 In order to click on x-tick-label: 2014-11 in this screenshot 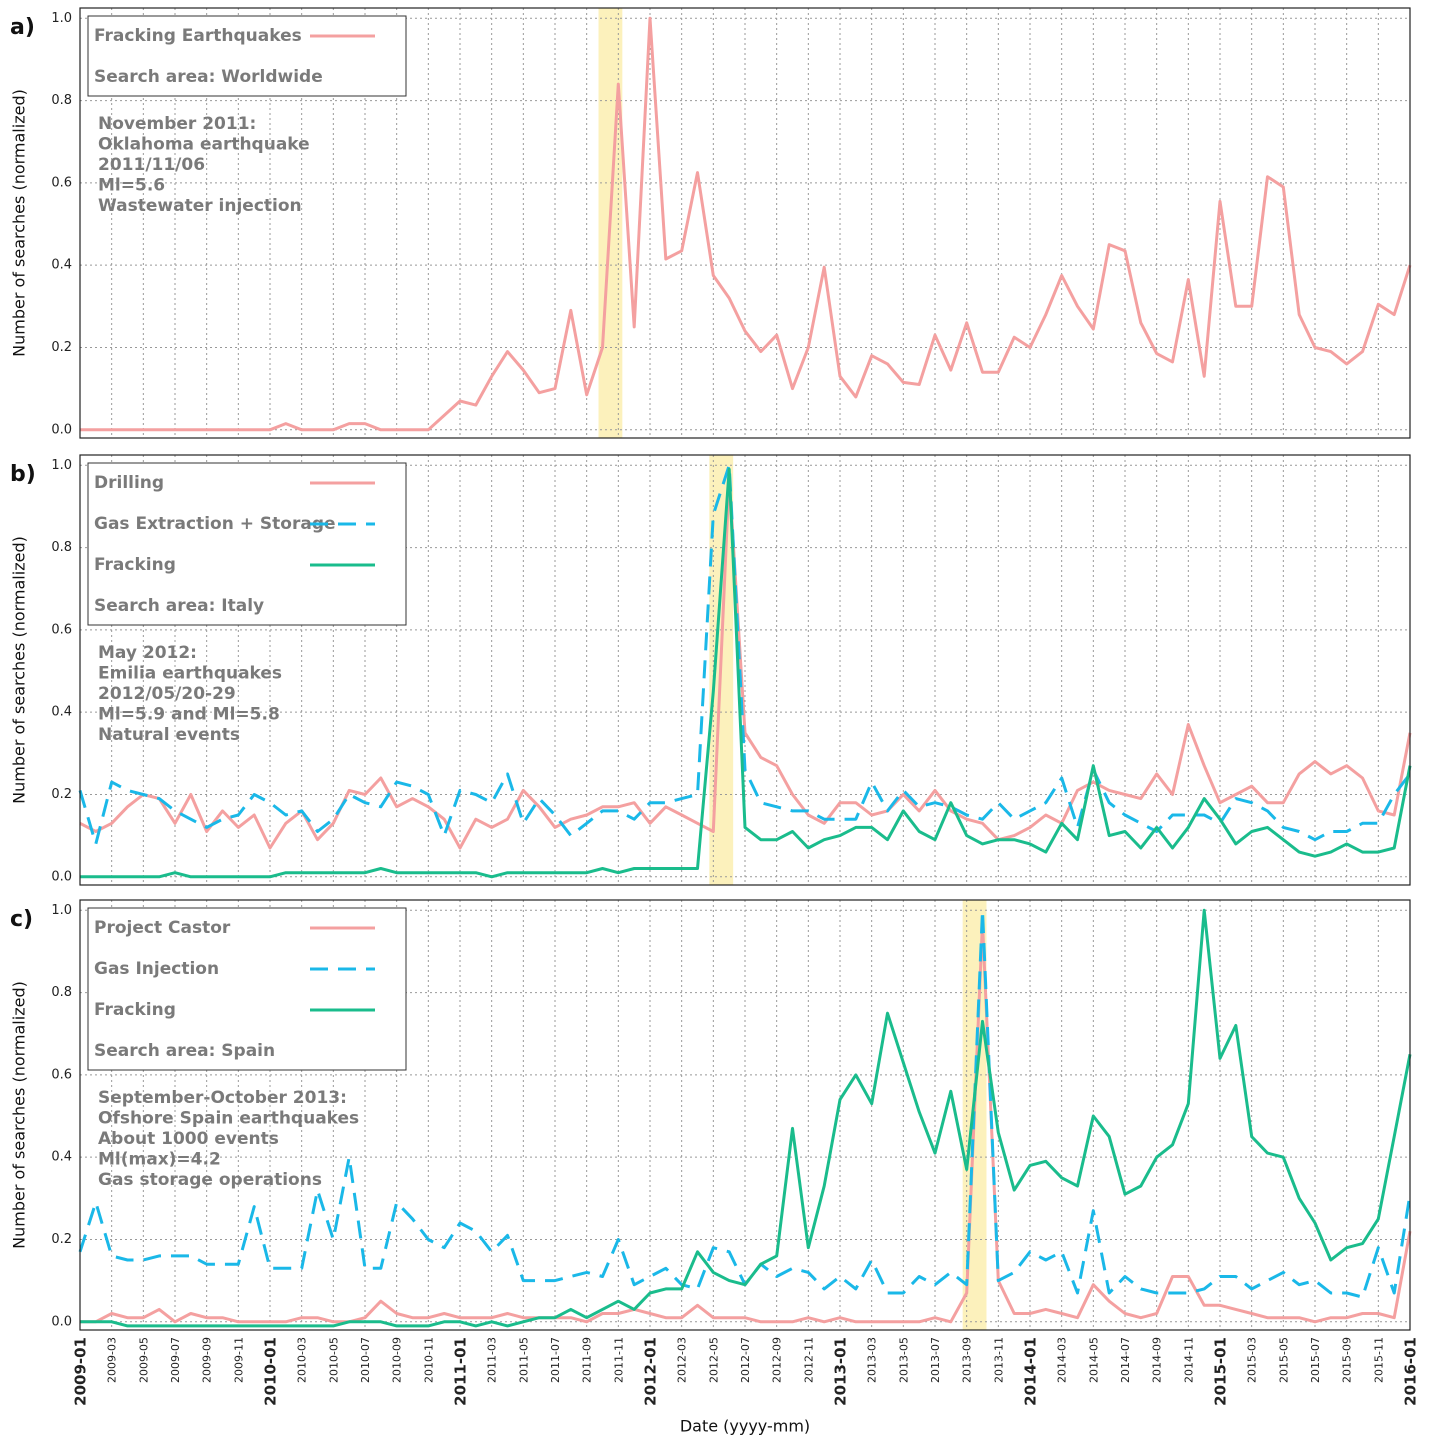, I will do `click(1188, 1360)`.